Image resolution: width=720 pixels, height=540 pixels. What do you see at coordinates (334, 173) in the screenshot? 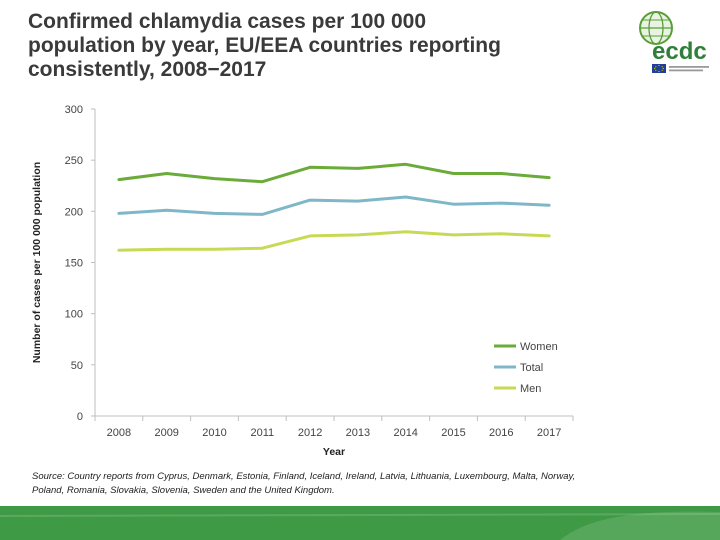
I see `series-line-women` at bounding box center [334, 173].